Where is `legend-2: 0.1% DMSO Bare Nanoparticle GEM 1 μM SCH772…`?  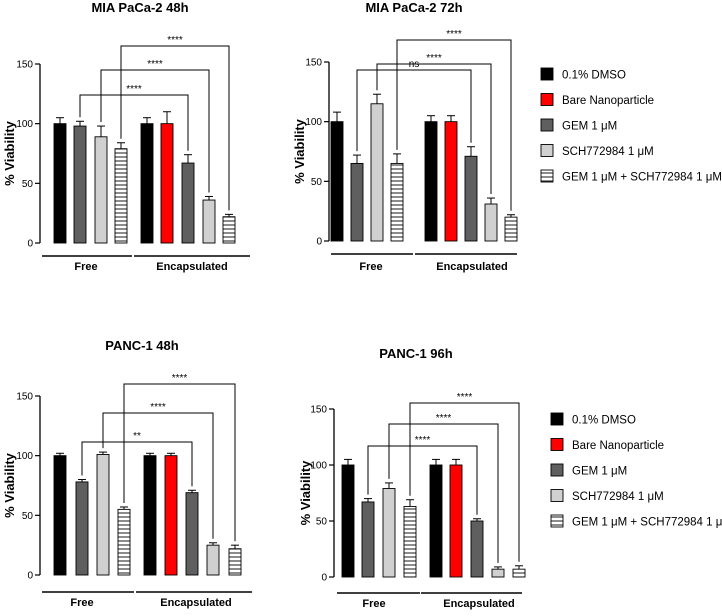 legend-2: 0.1% DMSO Bare Nanoparticle GEM 1 μM SCH772… is located at coordinates (636, 470).